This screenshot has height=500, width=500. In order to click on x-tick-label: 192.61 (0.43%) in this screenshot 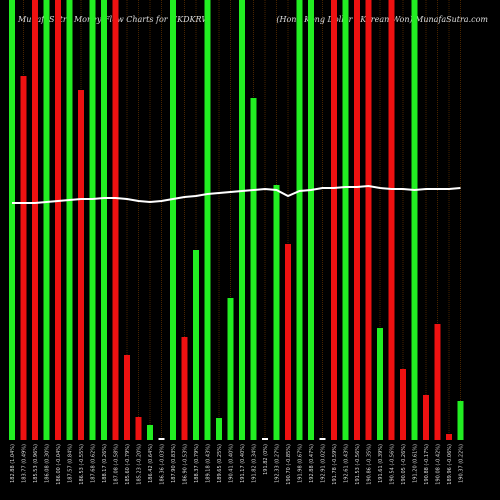, I will do `click(347, 463)`.